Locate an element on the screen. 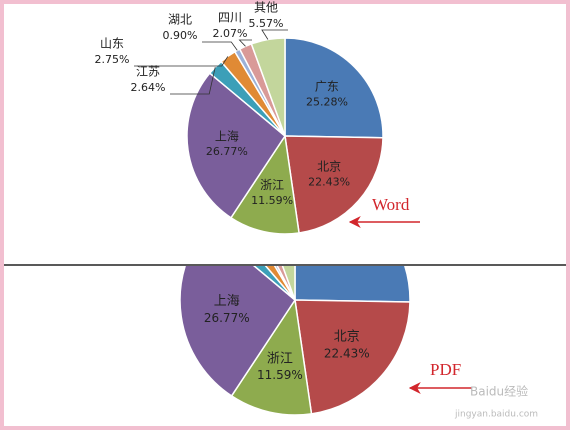 The width and height of the screenshot is (570, 430). annotation: Word is located at coordinates (391, 204).